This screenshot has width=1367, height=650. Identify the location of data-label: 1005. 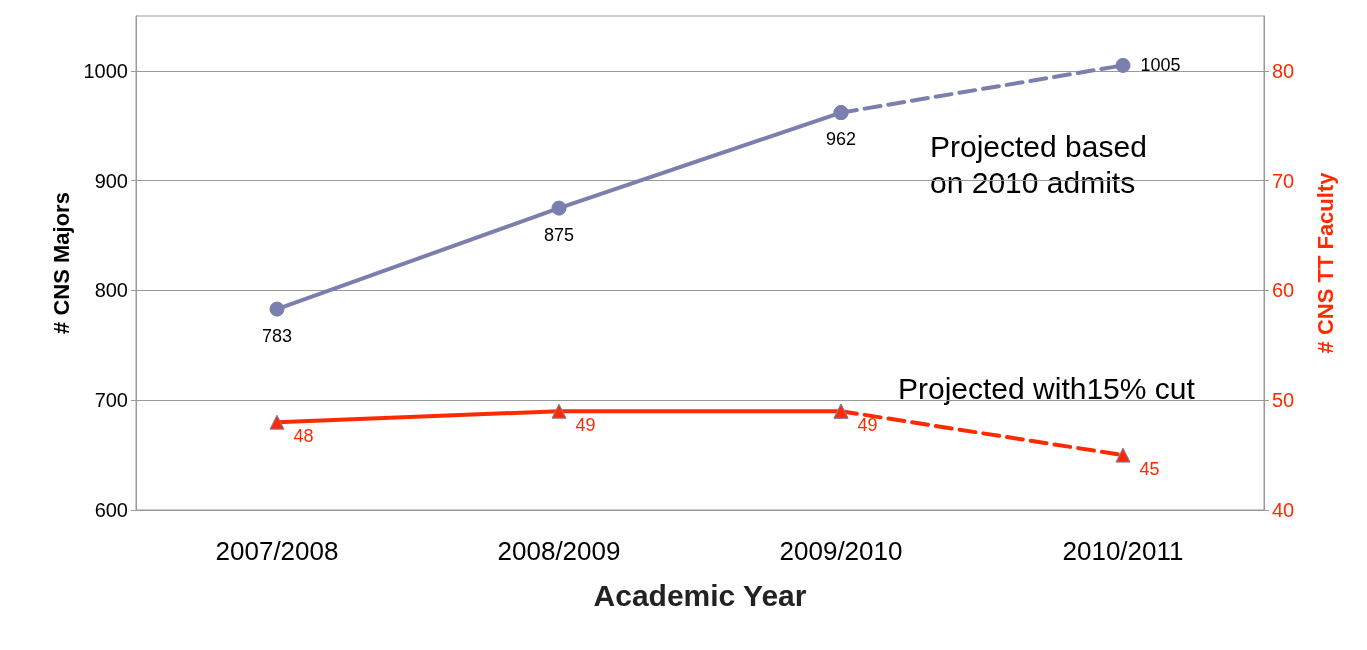
(1160, 65).